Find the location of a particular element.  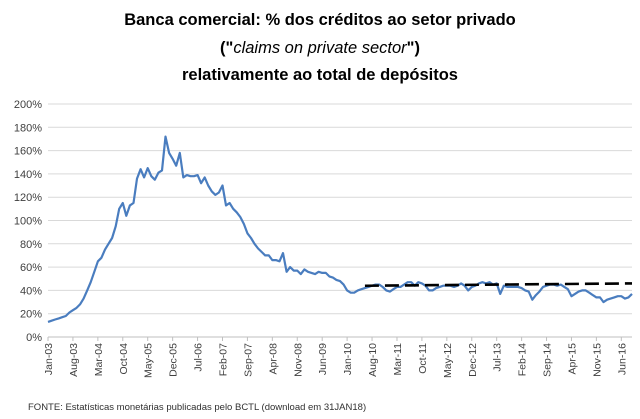

y-tick-label: 40% is located at coordinates (31, 291).